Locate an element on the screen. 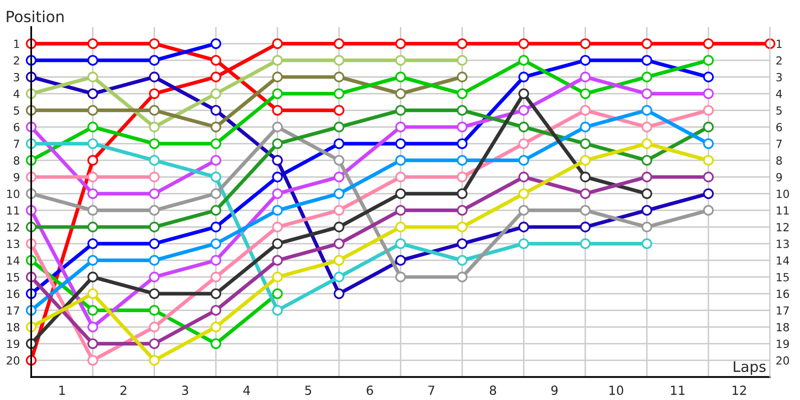  y2-tick-label: 8 is located at coordinates (779, 160).